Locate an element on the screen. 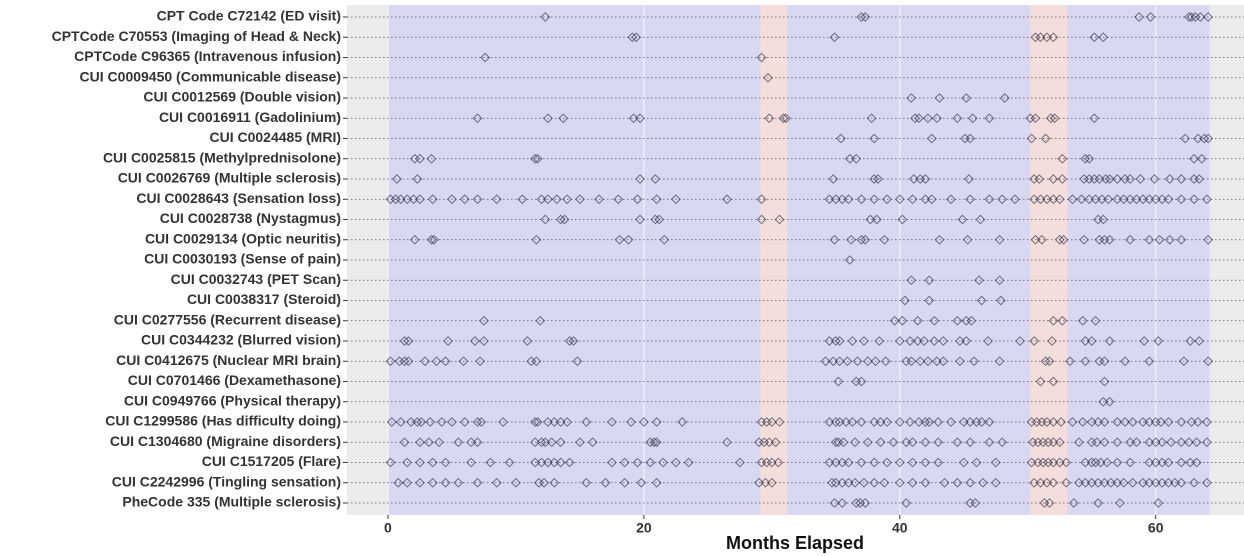 The image size is (1244, 556). x-tick-label: 20 is located at coordinates (644, 528).